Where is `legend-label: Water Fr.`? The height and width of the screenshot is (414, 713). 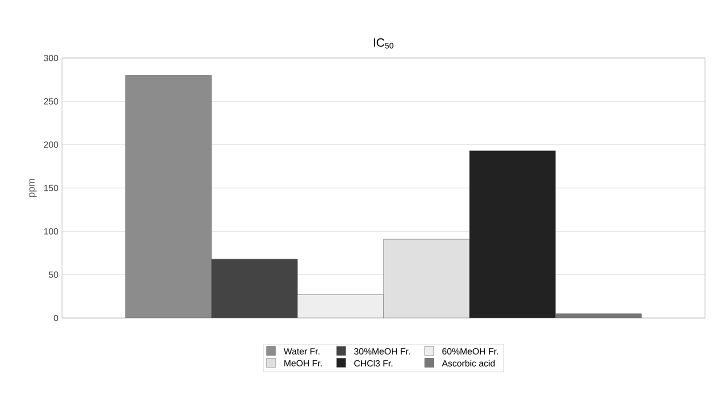 legend-label: Water Fr. is located at coordinates (302, 351).